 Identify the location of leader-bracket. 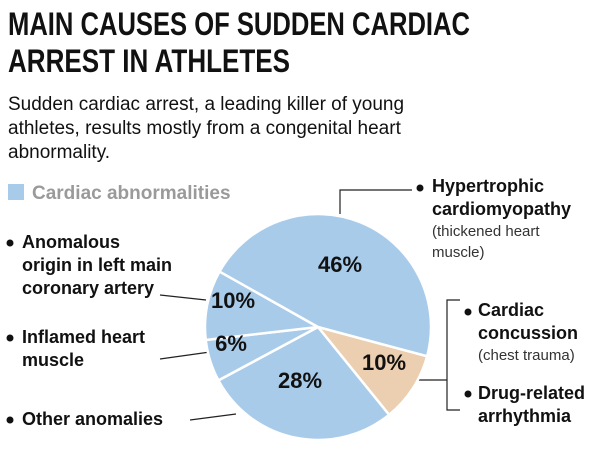
(453, 355).